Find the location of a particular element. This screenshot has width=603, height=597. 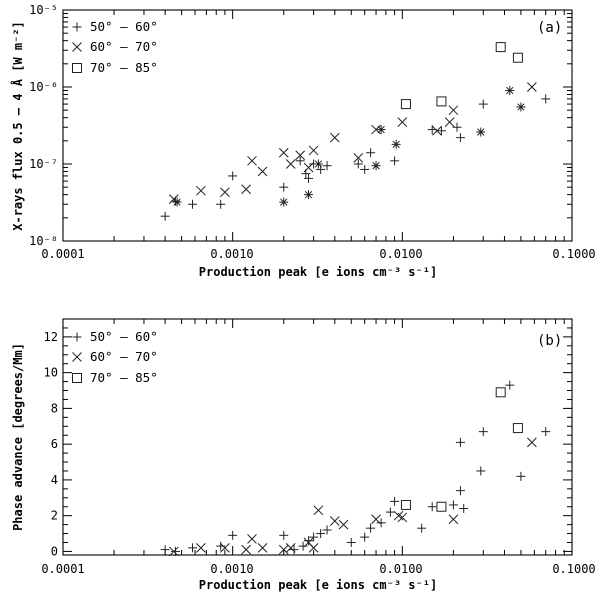

panel-b-y-axis-title: Phase advance [degrees/Mm] is located at coordinates (18, 437).